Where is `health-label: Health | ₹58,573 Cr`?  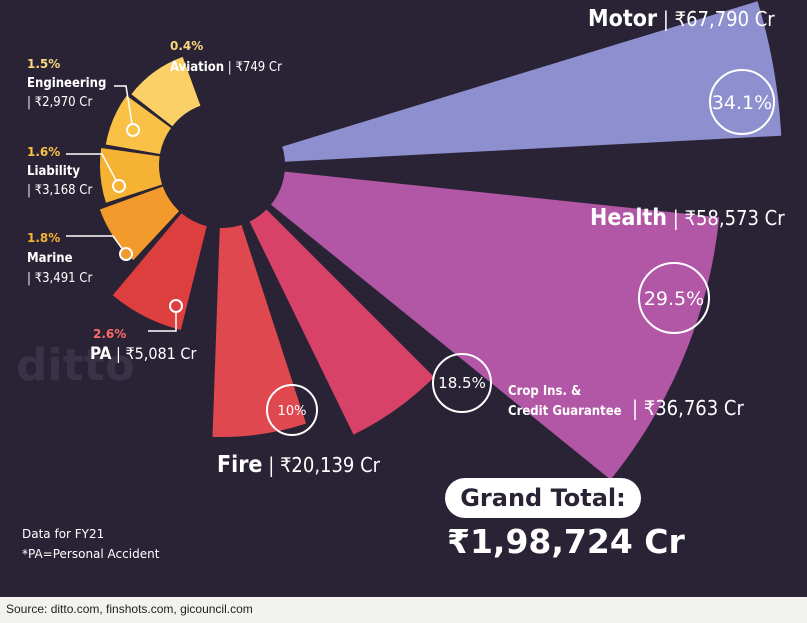
health-label: Health | ₹58,573 Cr is located at coordinates (687, 218).